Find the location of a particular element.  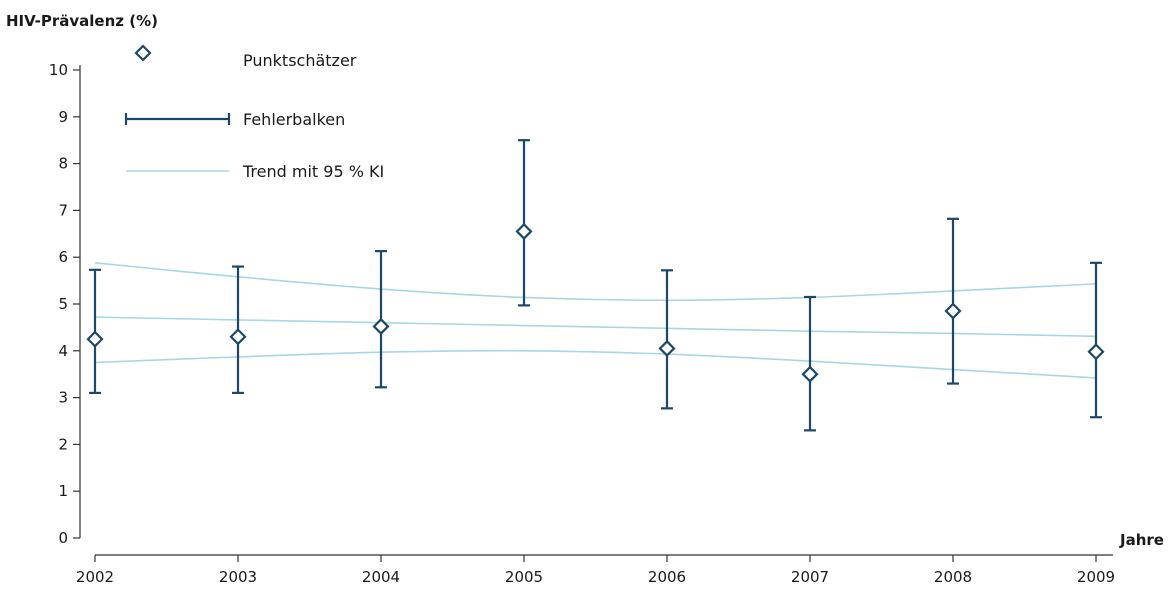

y-axis-title: HIV-Prävalenz (%) is located at coordinates (82, 21).